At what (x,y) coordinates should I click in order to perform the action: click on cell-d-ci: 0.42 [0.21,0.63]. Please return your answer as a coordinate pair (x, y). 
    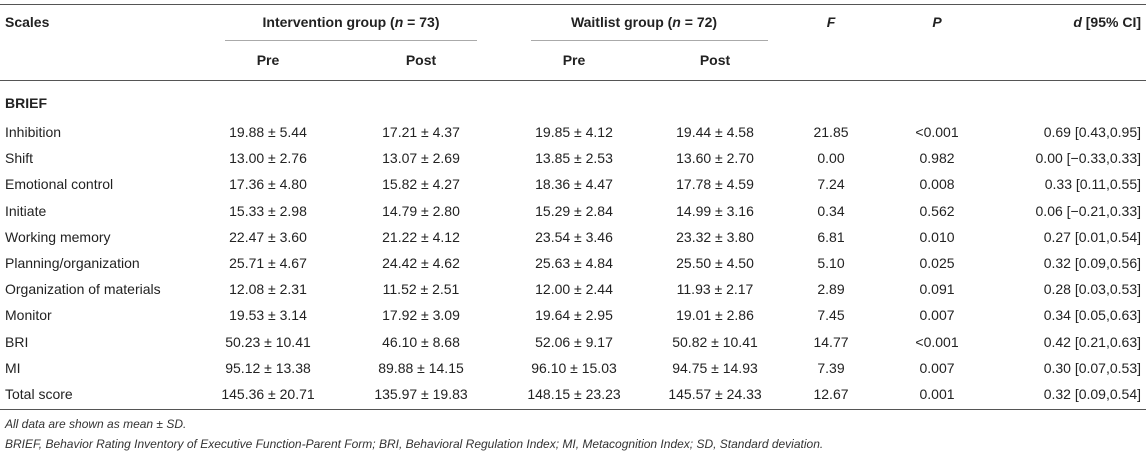
    Looking at the image, I should click on (1092, 342).